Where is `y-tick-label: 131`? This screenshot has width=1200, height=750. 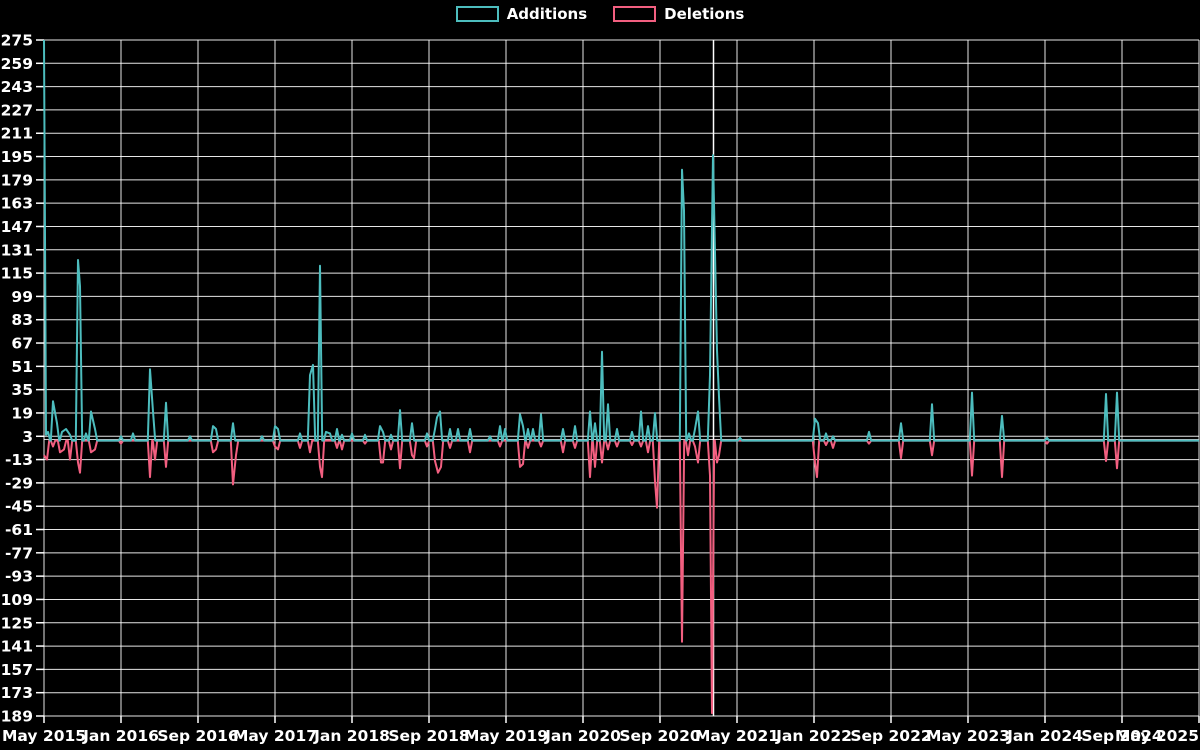 y-tick-label: 131 is located at coordinates (17, 250).